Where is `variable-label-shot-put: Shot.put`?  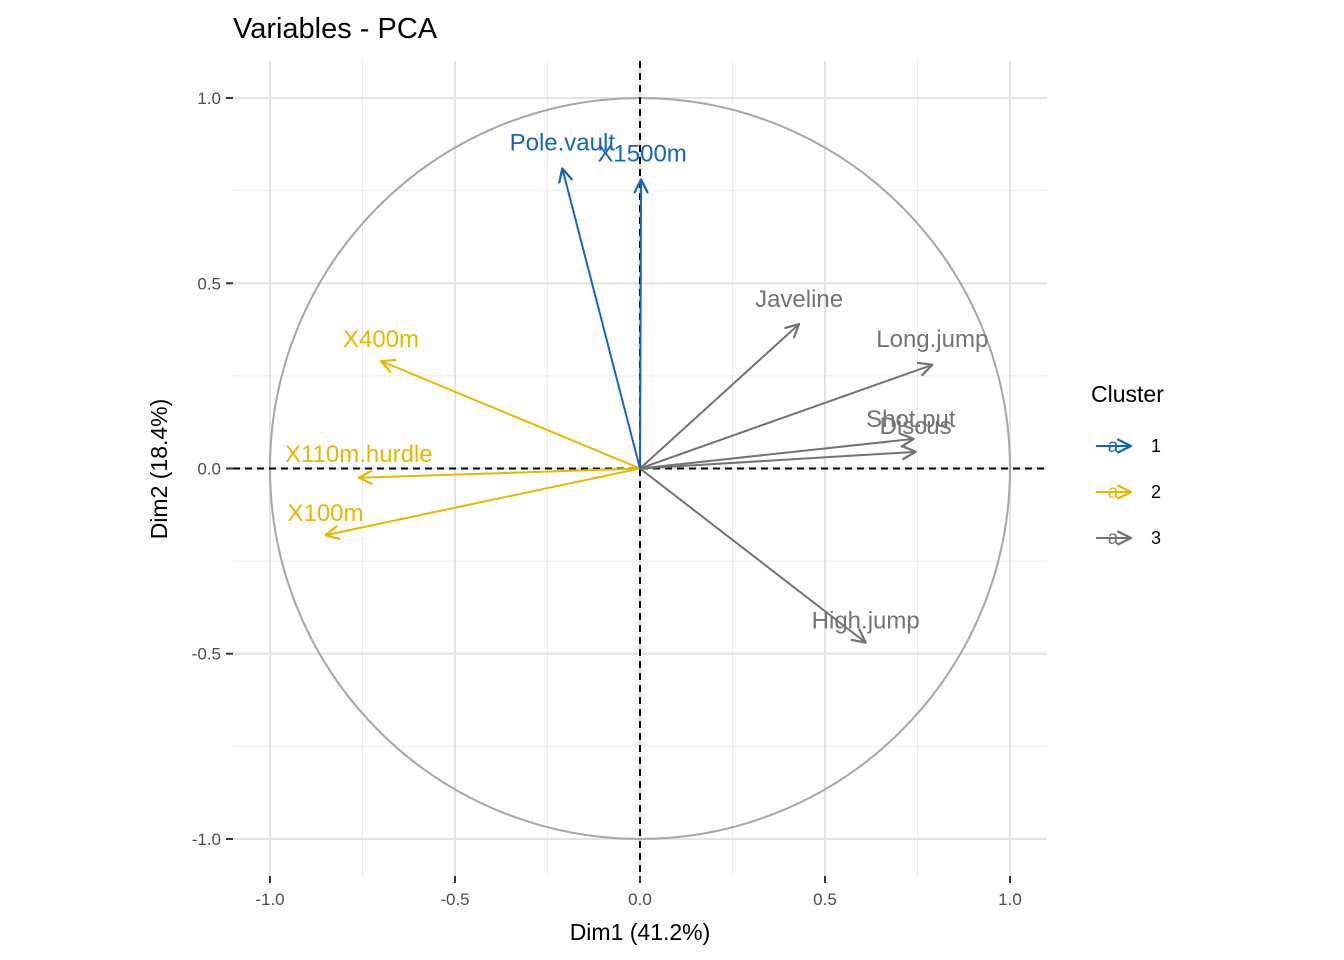 variable-label-shot-put: Shot.put is located at coordinates (911, 419).